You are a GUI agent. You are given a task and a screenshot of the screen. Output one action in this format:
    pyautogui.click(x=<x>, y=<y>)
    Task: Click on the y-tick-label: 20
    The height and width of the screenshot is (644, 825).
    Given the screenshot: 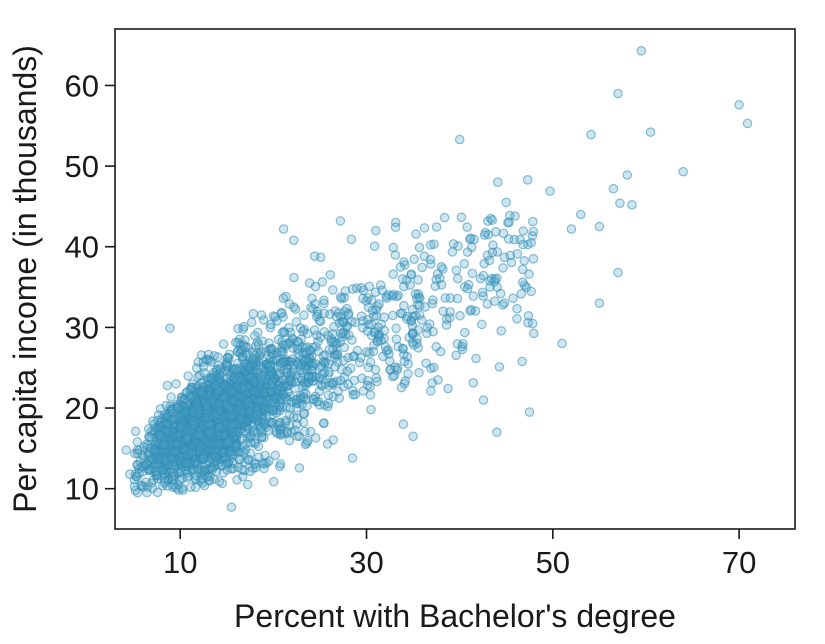 What is the action you would take?
    pyautogui.click(x=82, y=408)
    